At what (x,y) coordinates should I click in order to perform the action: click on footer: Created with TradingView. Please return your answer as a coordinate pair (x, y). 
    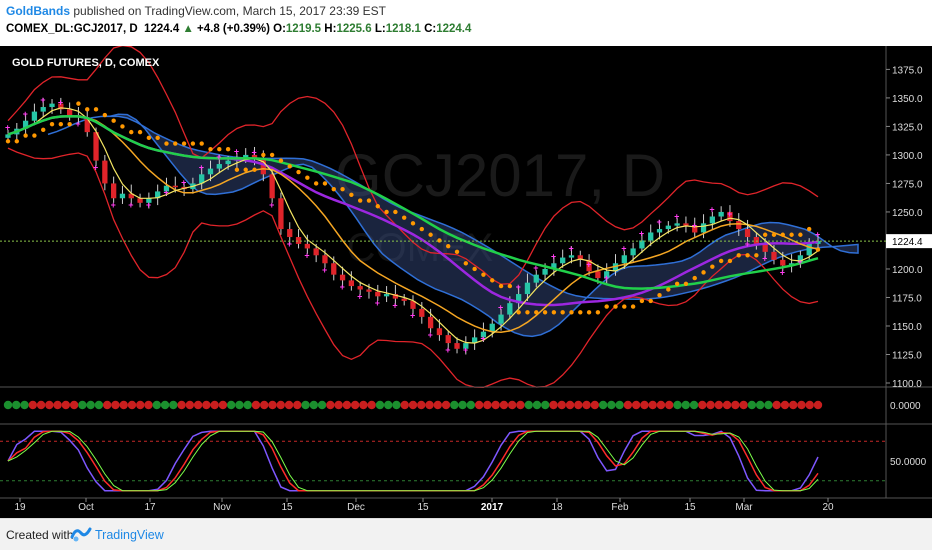
    Looking at the image, I should click on (466, 534).